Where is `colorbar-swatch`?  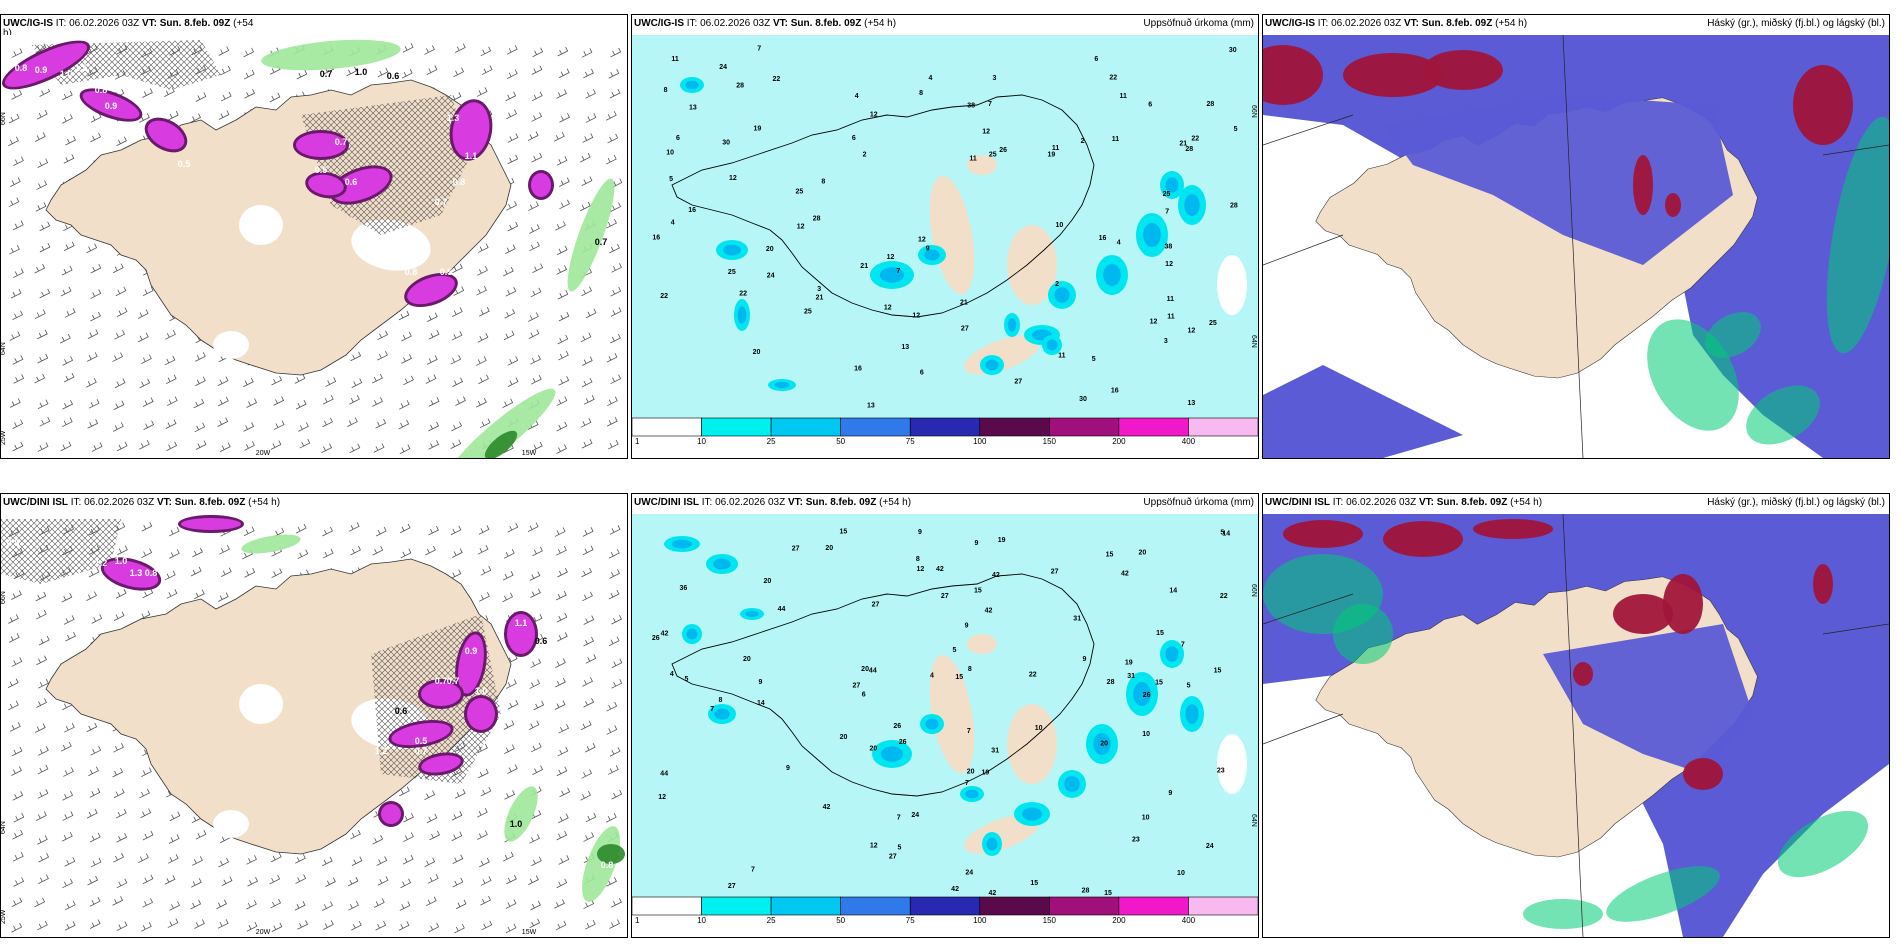 colorbar-swatch is located at coordinates (1223, 427).